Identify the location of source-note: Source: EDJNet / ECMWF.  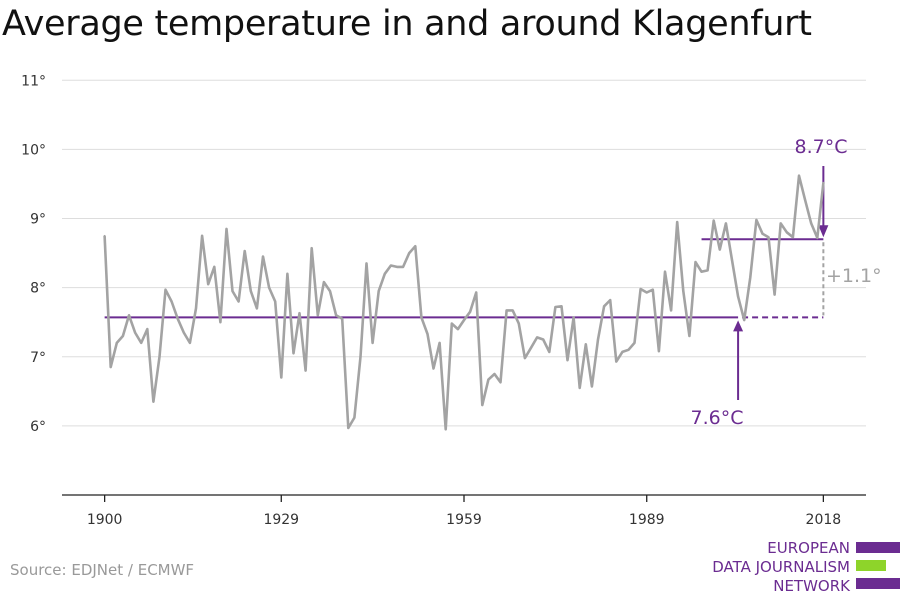
(102, 570).